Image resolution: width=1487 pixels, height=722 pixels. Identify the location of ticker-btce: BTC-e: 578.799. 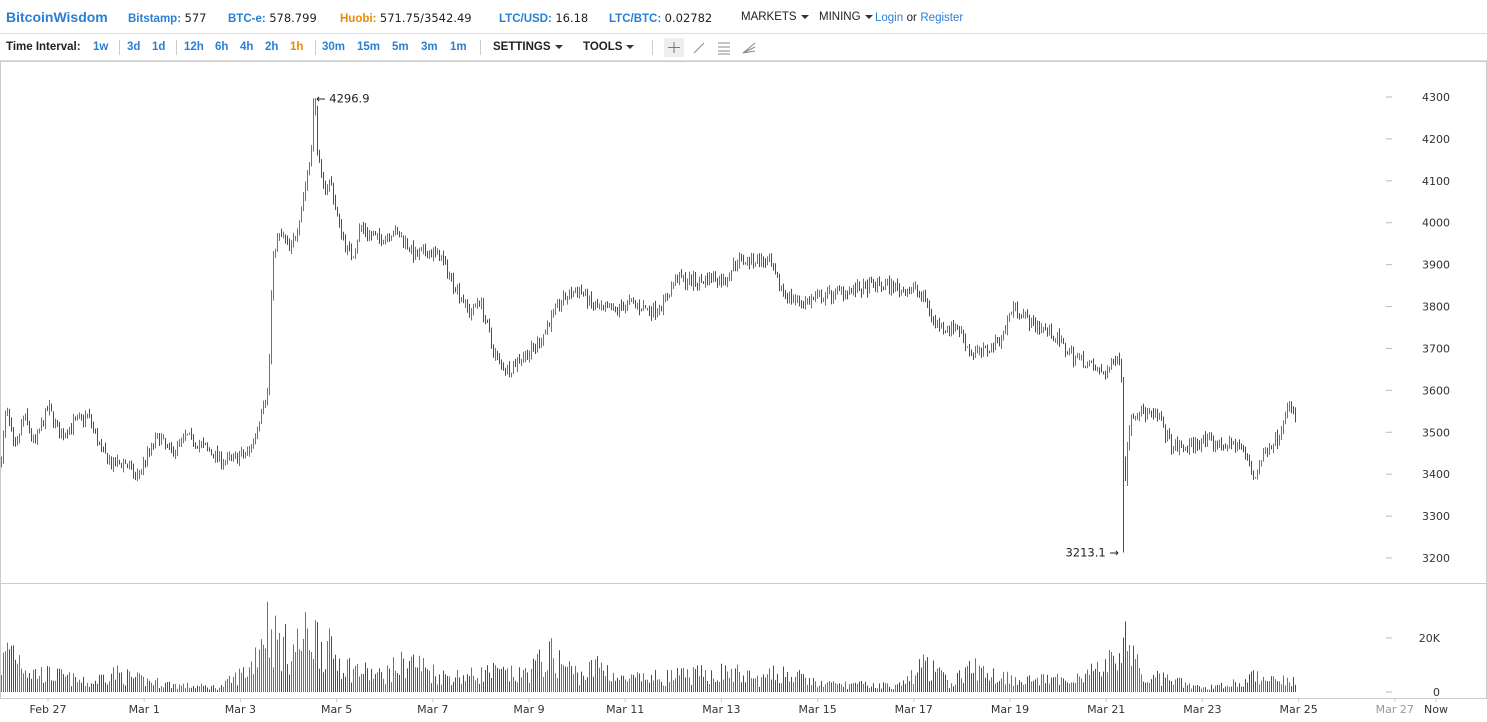
(272, 18).